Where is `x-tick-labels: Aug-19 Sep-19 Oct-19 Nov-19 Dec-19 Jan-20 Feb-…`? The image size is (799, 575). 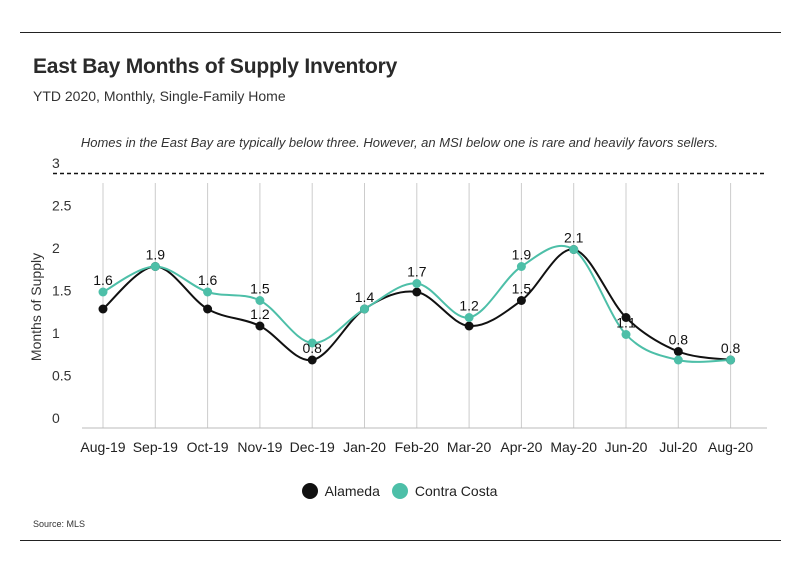
x-tick-labels: Aug-19 Sep-19 Oct-19 Nov-19 Dec-19 Jan-20 Feb-… is located at coordinates (416, 447).